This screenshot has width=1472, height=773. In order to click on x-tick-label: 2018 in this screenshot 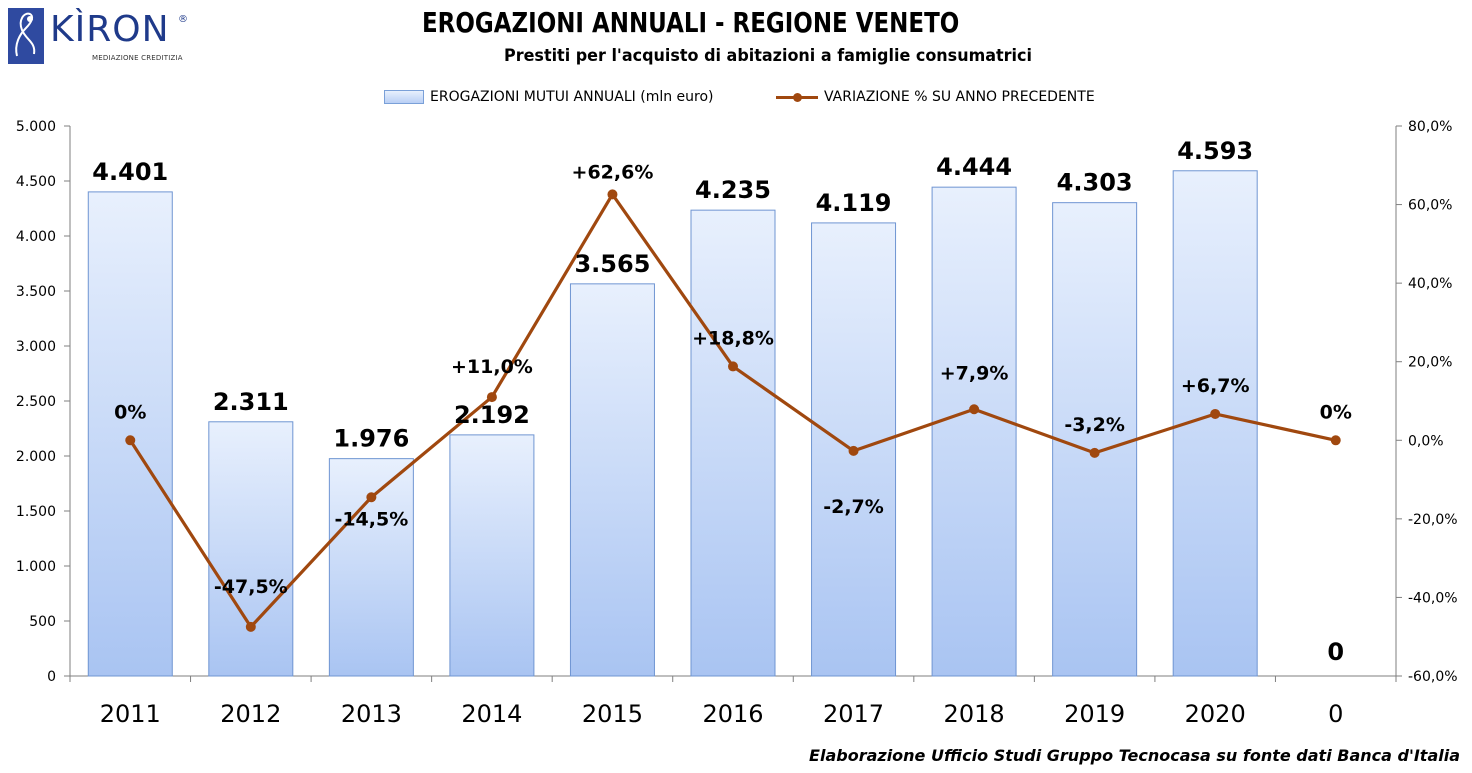, I will do `click(974, 714)`.